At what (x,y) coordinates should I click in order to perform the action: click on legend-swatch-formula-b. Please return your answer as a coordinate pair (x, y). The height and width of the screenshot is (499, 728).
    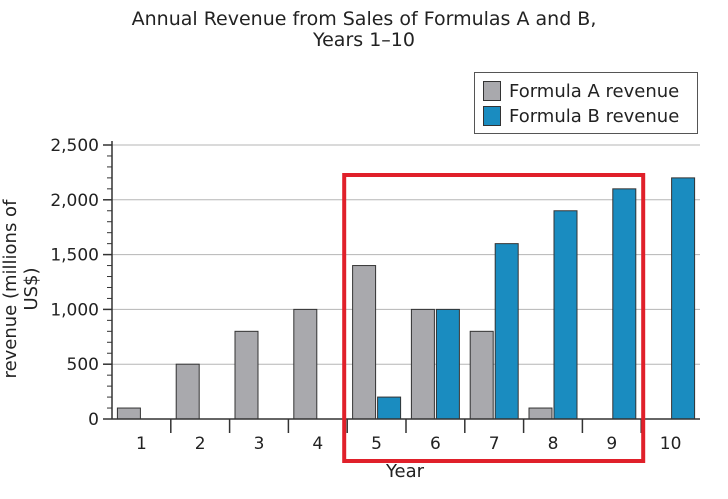
    Looking at the image, I should click on (492, 116).